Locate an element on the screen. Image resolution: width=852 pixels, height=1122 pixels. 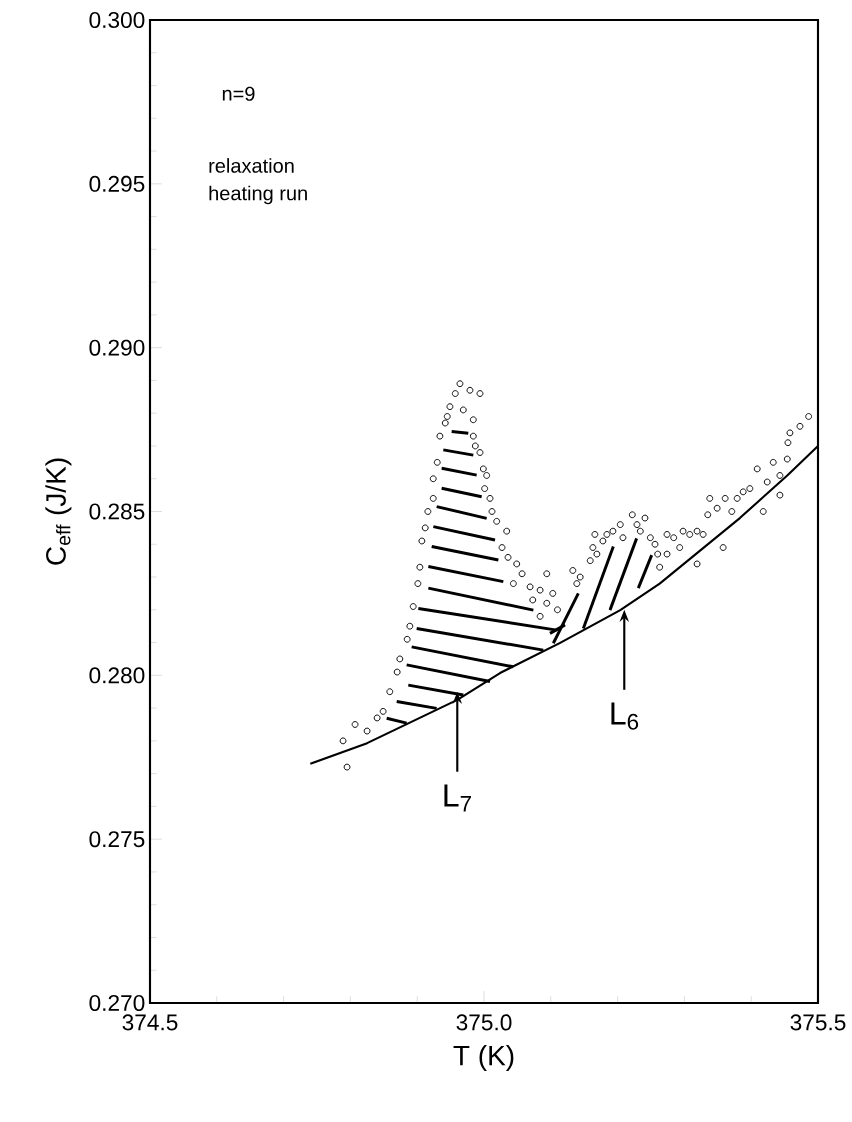
annotation: L$_{6}$ is located at coordinates (625, 716).